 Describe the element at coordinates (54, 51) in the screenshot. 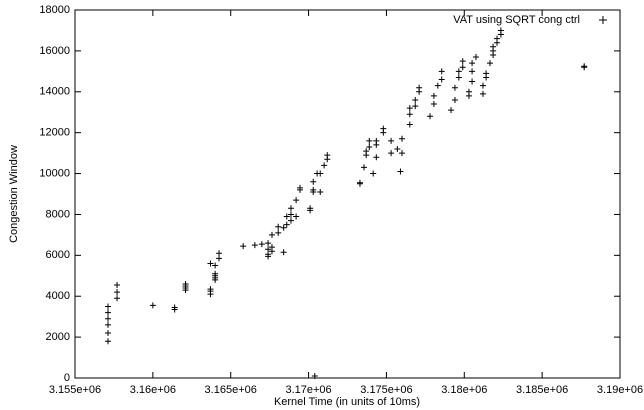

I see `y-tick-label: 16000` at that location.